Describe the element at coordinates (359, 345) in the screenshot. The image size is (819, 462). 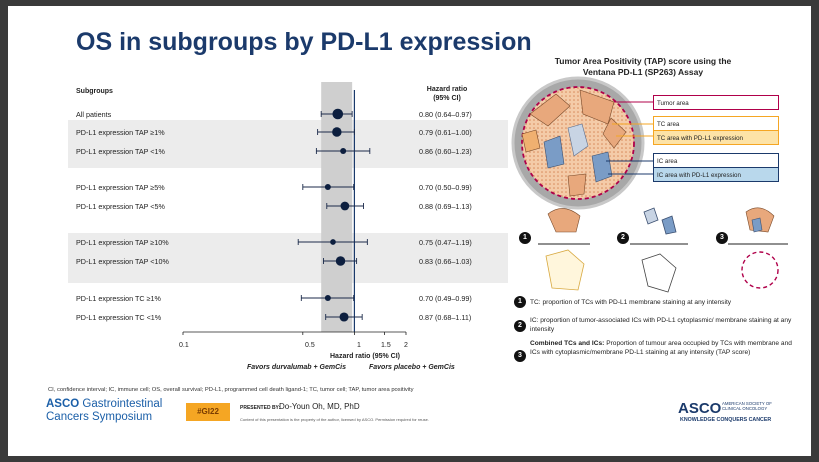
I see `tick-label-1: 1` at that location.